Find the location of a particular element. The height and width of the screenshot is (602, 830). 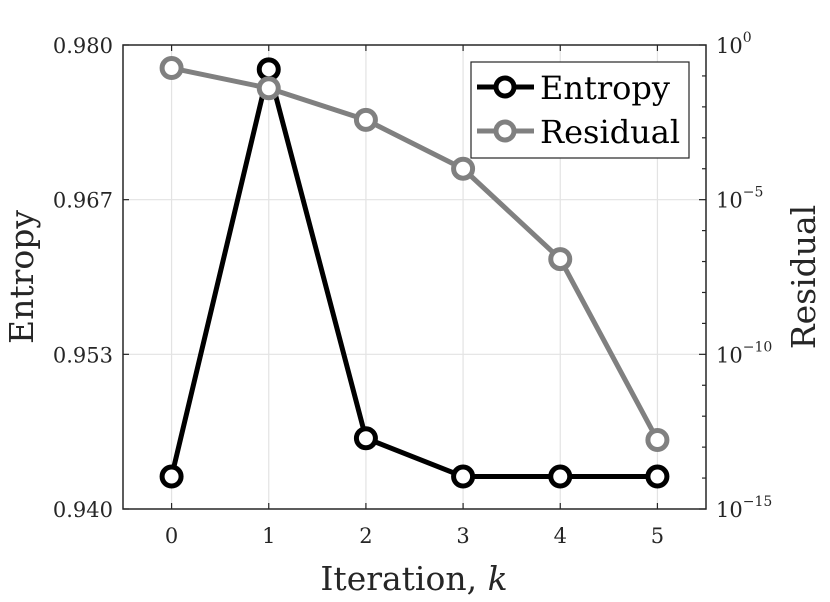

x-tick-label: 0 is located at coordinates (171, 536).